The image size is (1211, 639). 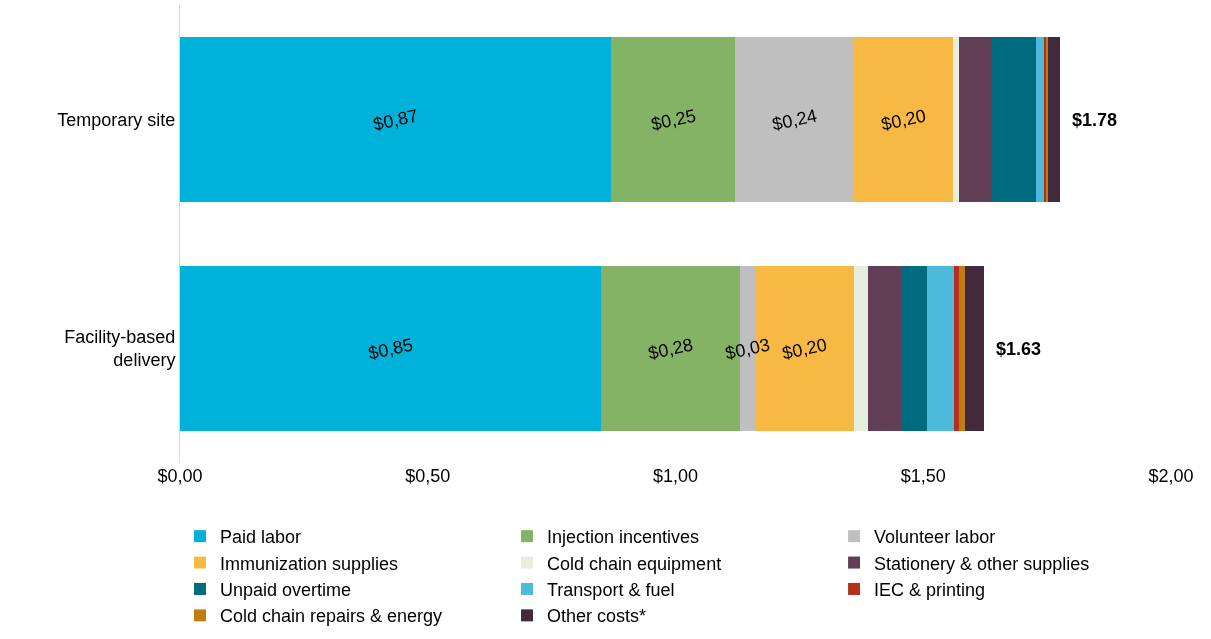 What do you see at coordinates (747, 349) in the screenshot?
I see `data-label: $0,03` at bounding box center [747, 349].